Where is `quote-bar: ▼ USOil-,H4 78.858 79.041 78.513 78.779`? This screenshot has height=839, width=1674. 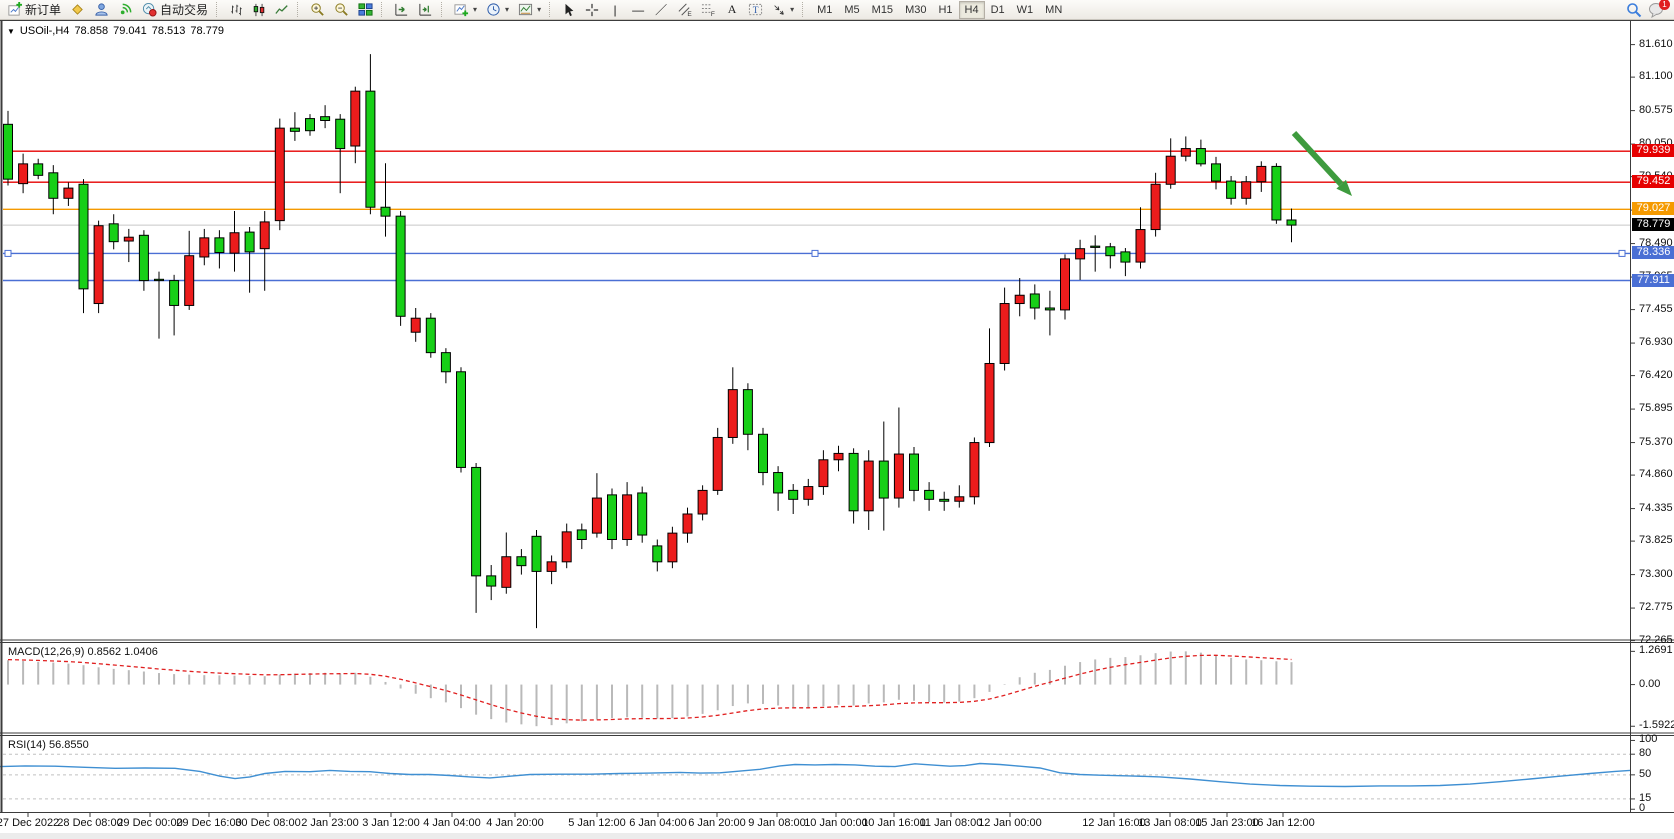 quote-bar: ▼ USOil-,H4 78.858 79.041 78.513 78.779 is located at coordinates (115, 31).